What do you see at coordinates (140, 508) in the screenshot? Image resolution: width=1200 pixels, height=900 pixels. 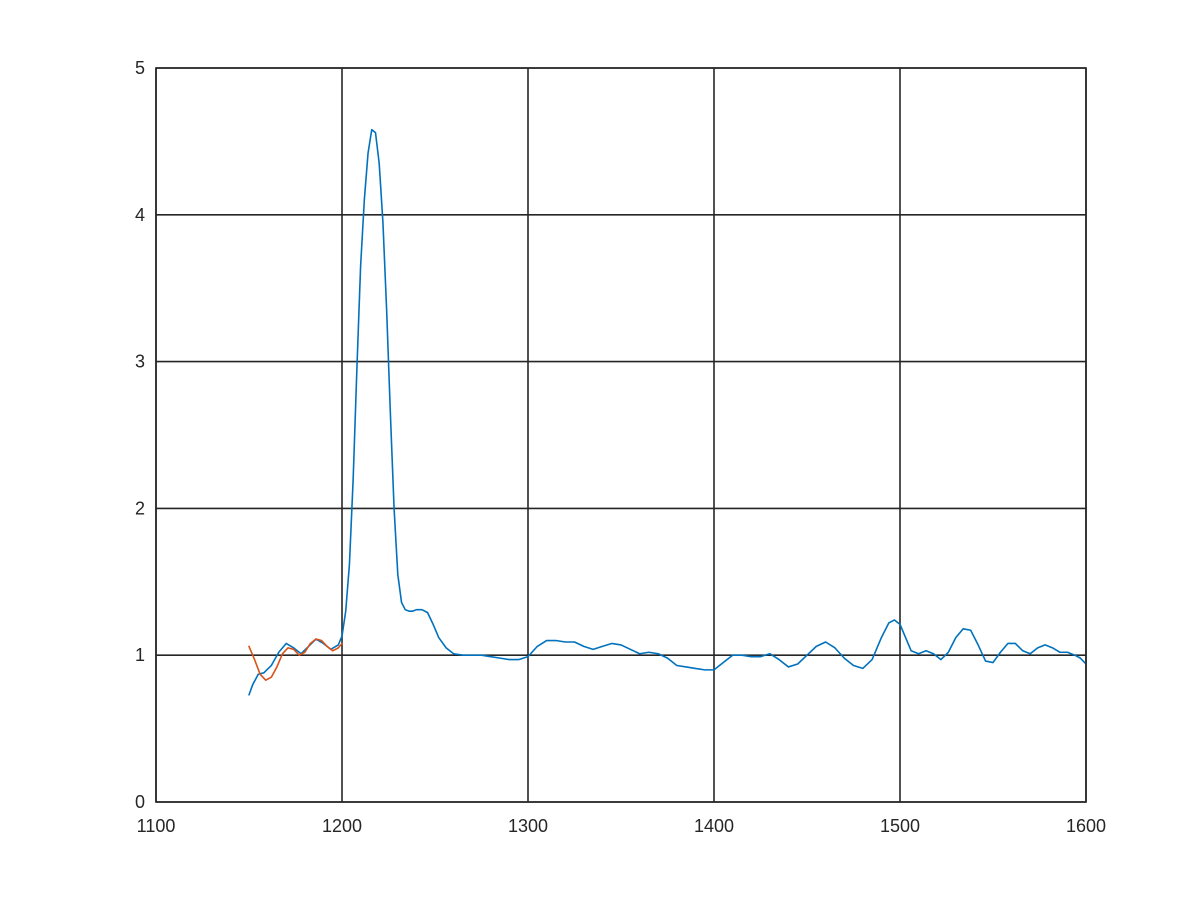 I see `y-tick-label: 2` at bounding box center [140, 508].